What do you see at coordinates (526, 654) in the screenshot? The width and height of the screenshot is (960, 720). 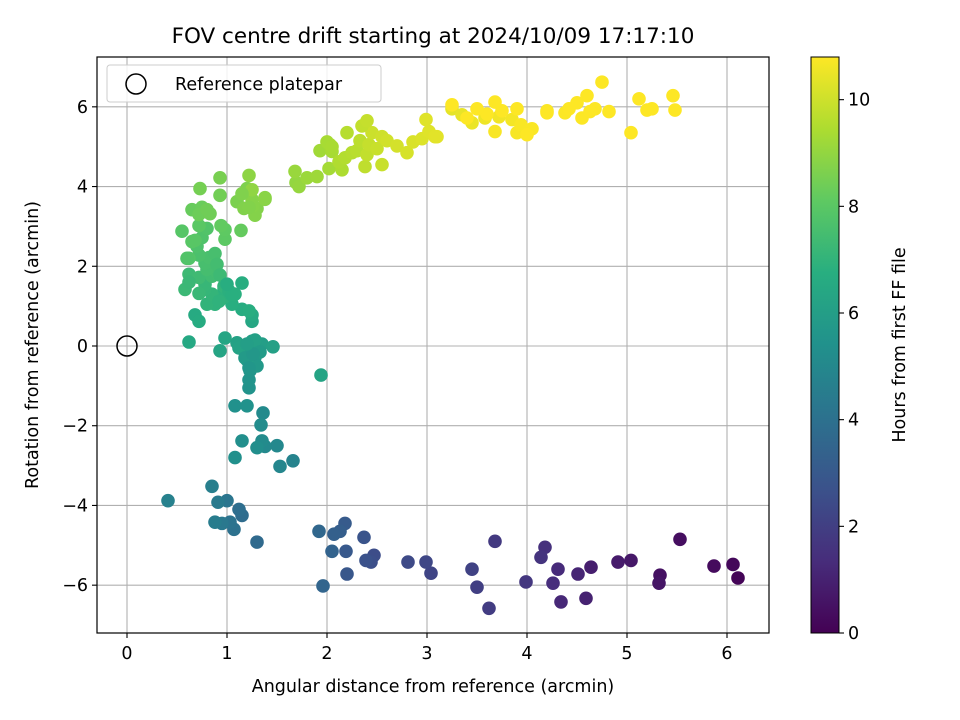 I see `x-tick-label: 4` at bounding box center [526, 654].